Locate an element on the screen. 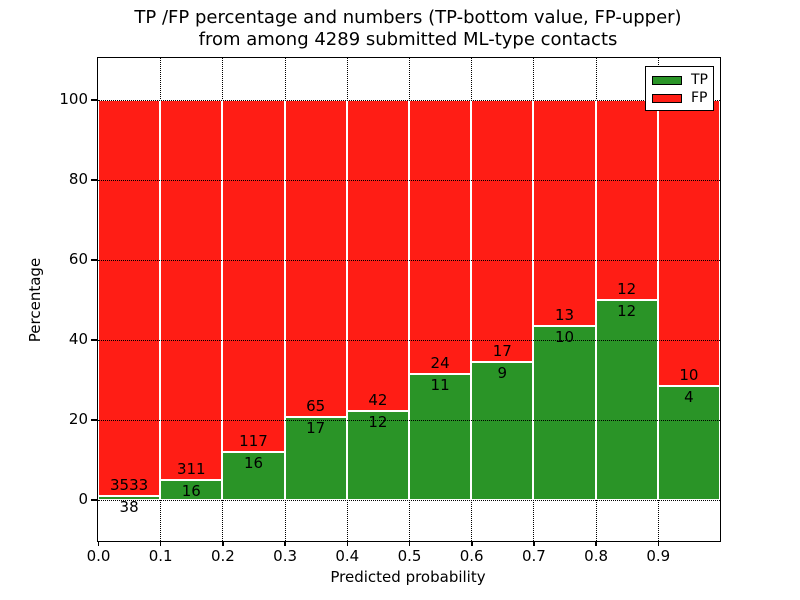  bar-label-fp-count: 311 is located at coordinates (191, 469).